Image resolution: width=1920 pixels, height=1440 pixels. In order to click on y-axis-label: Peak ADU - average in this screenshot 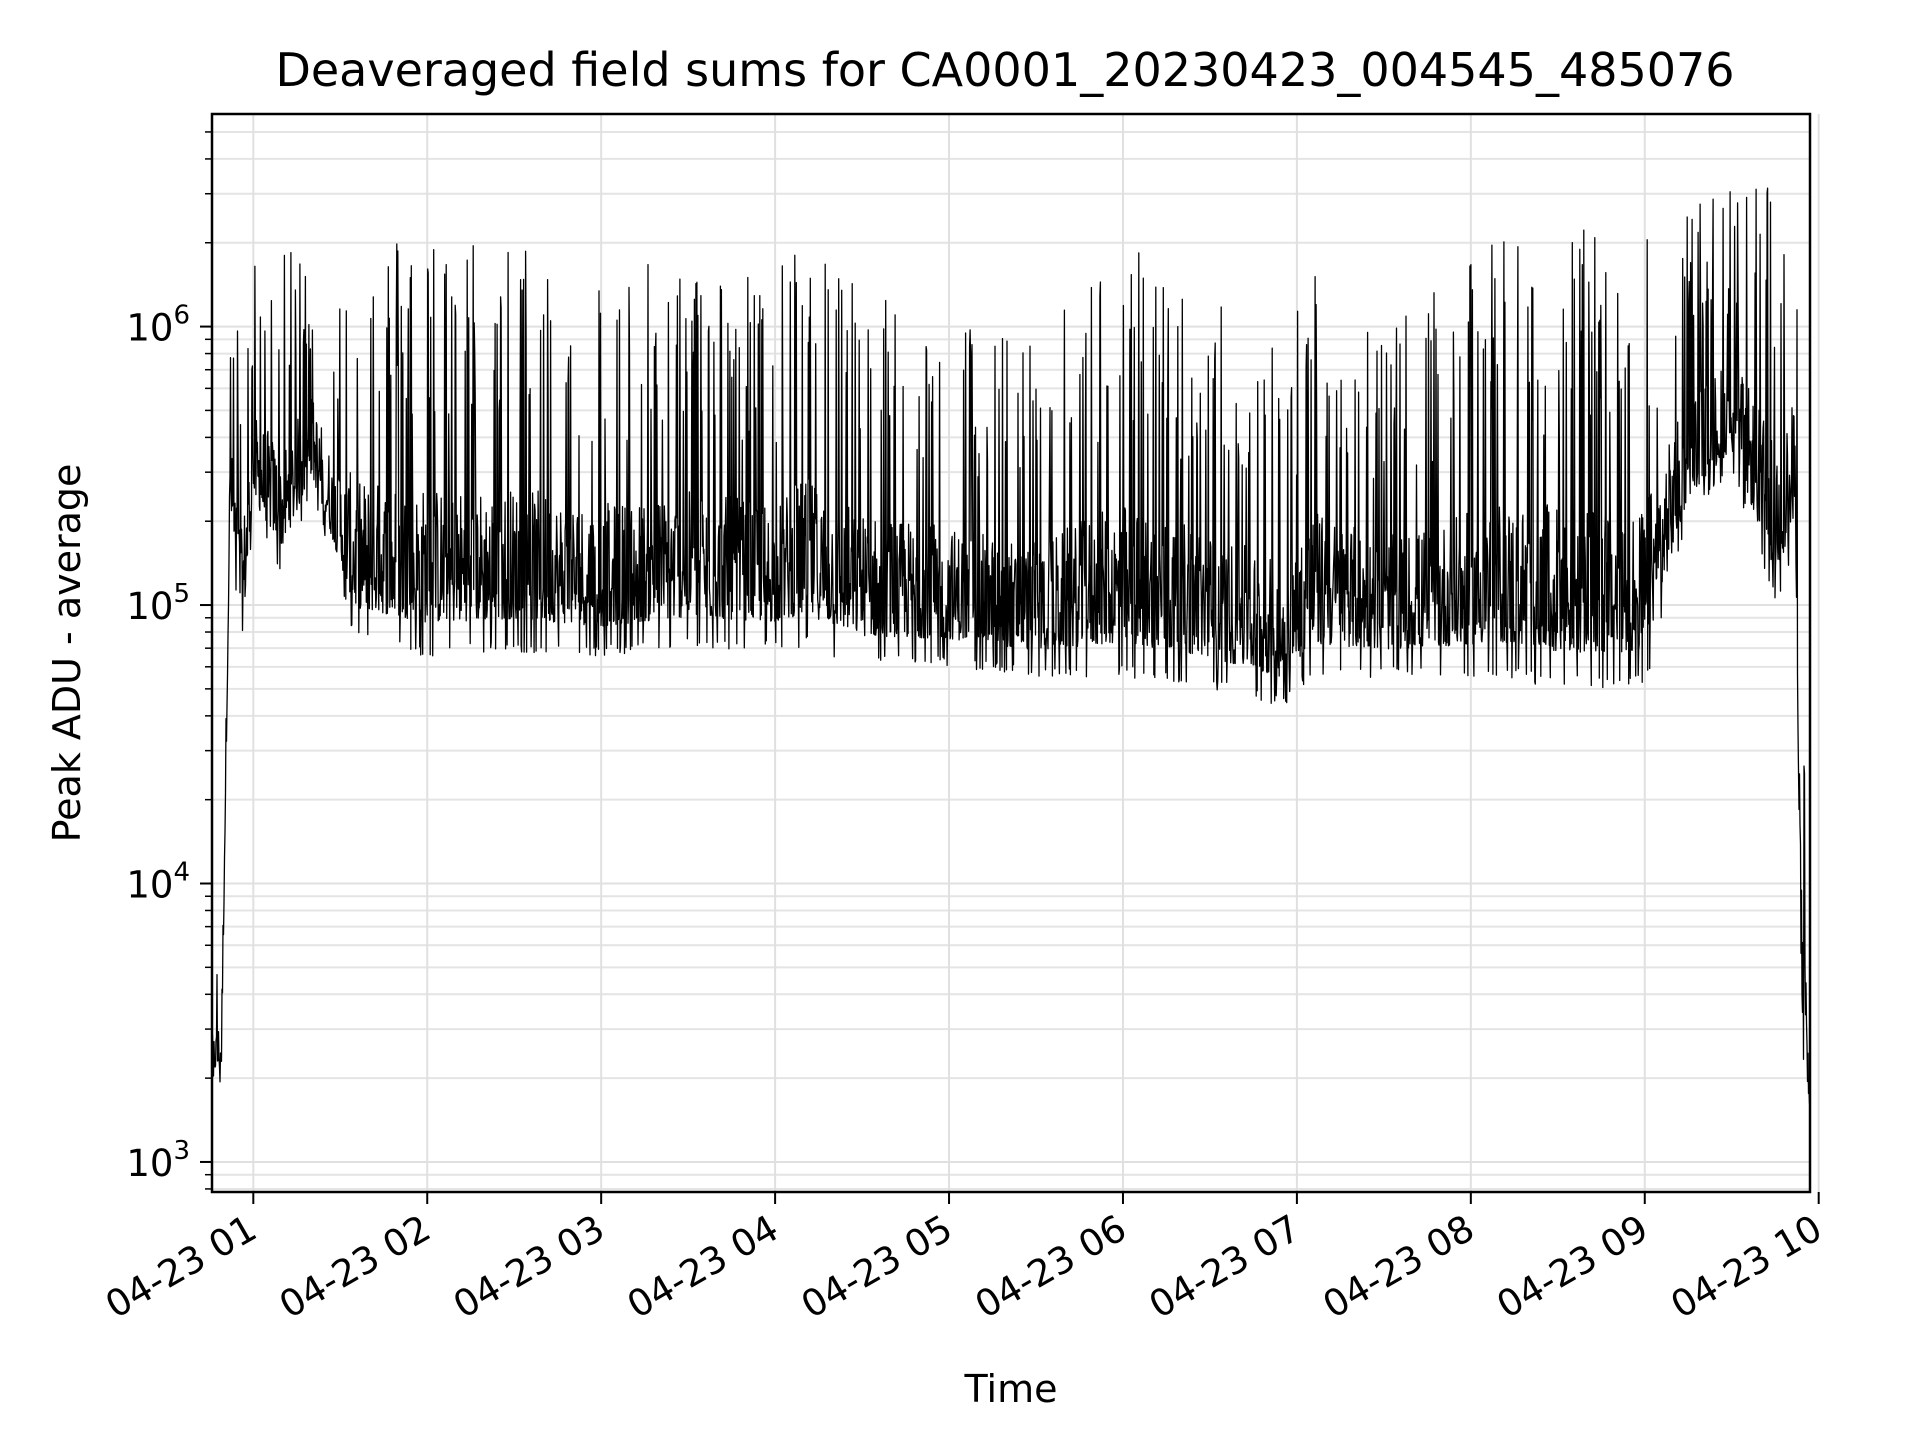, I will do `click(67, 653)`.